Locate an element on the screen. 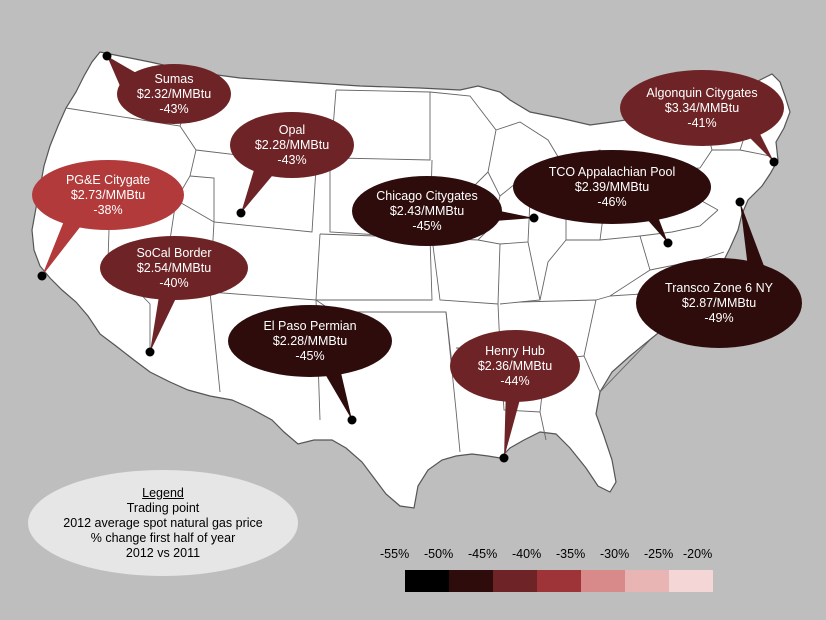  callout-name: Sumas is located at coordinates (174, 78).